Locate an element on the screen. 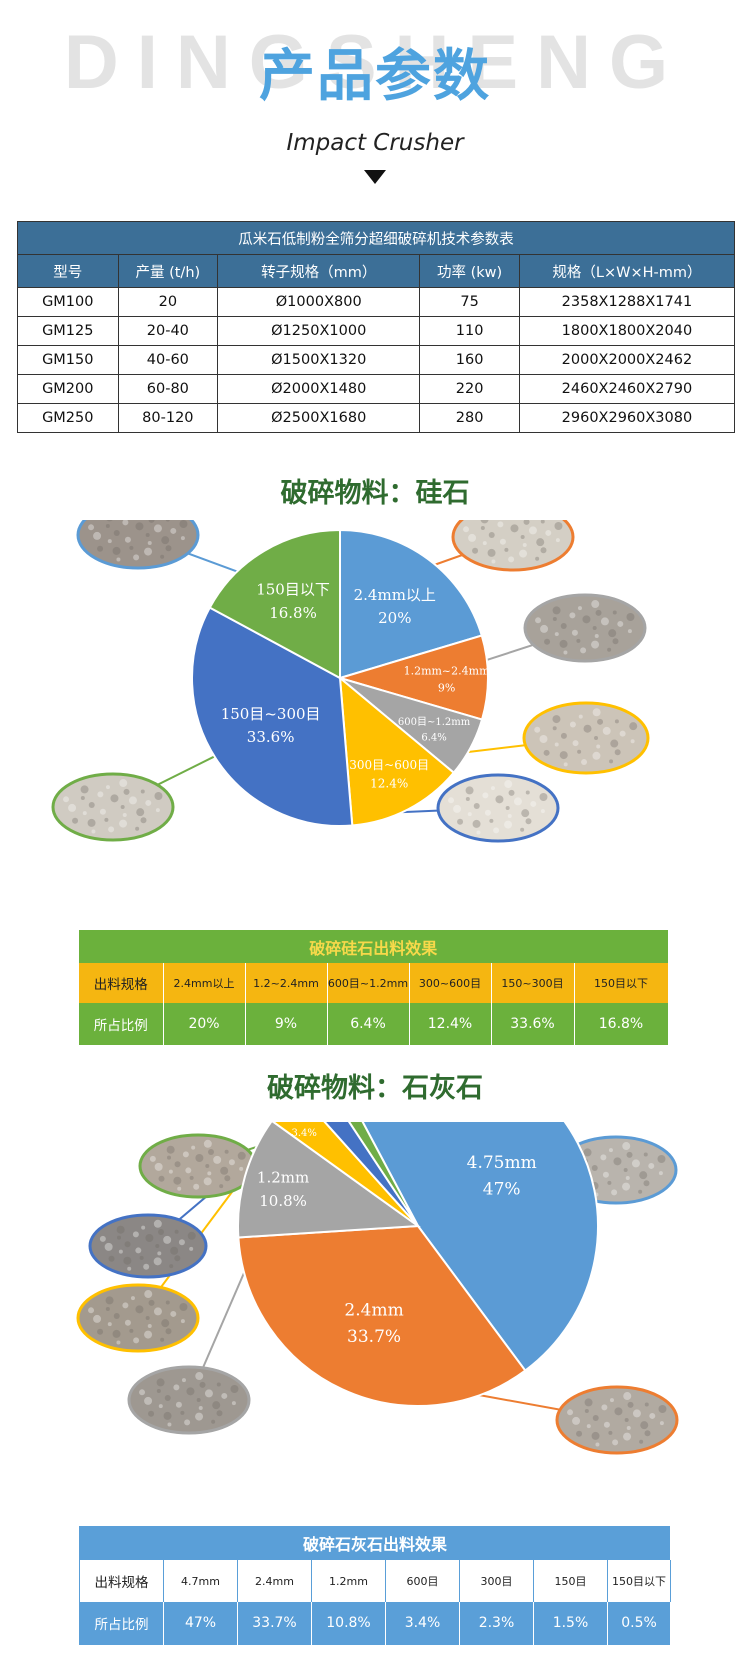 The image size is (750, 1675). table-cell: 2.4mm is located at coordinates (274, 1581).